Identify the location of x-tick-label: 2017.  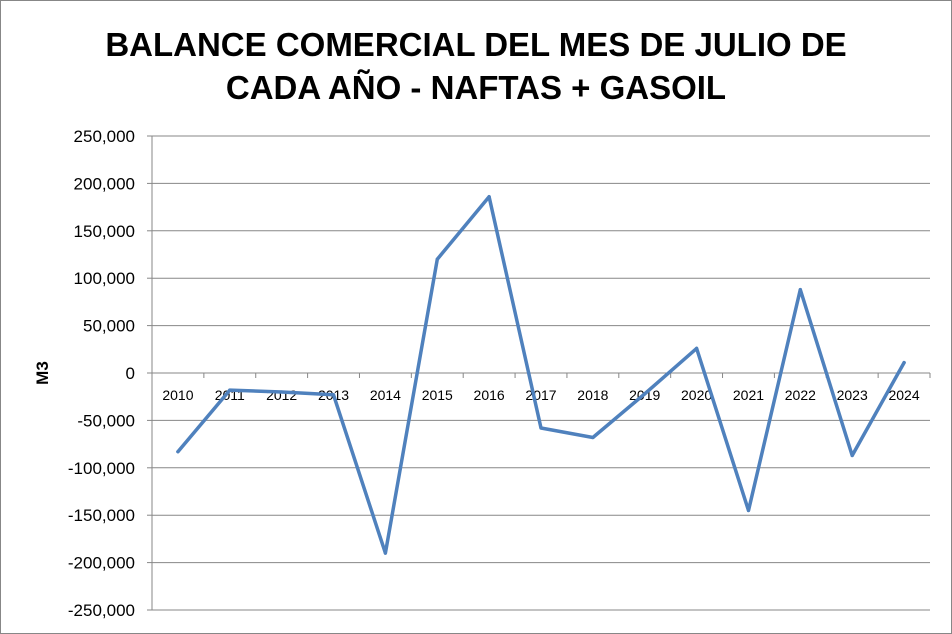
(540, 395).